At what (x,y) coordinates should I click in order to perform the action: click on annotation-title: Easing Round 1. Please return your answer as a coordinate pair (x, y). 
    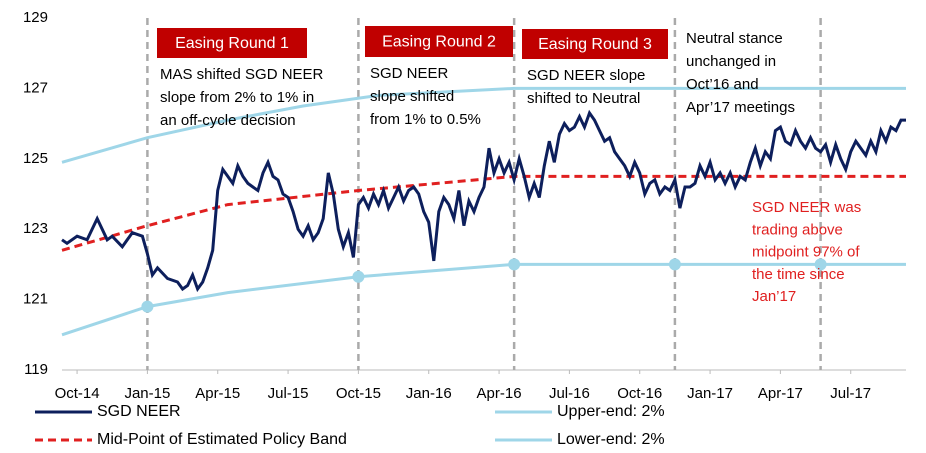
    Looking at the image, I should click on (232, 43).